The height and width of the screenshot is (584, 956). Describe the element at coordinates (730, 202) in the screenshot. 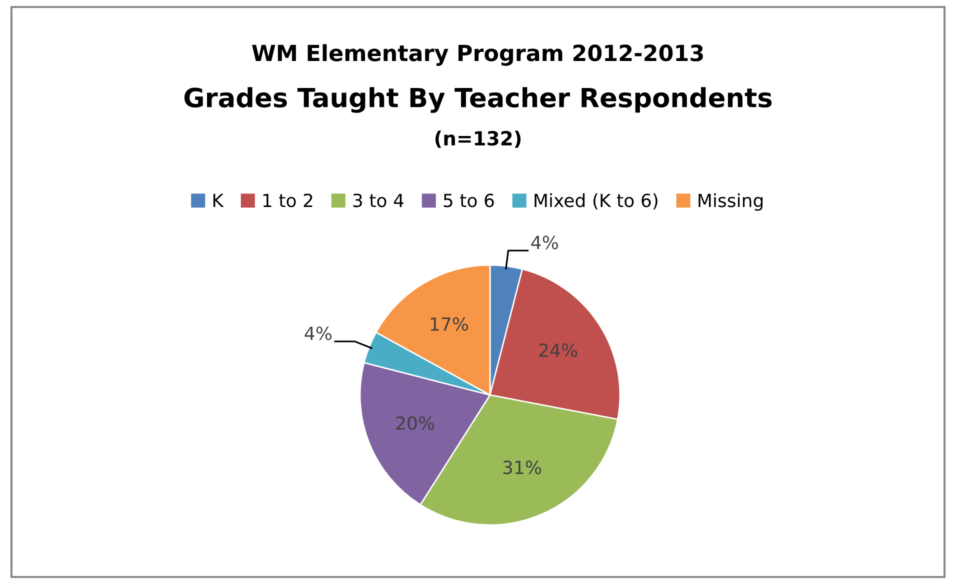

I see `legend-label: Missing` at that location.